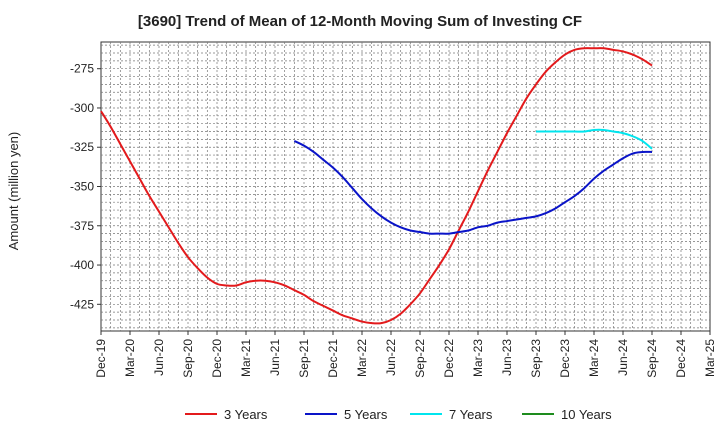  Describe the element at coordinates (507, 357) in the screenshot. I see `x-tick-label: Jun-23` at that location.